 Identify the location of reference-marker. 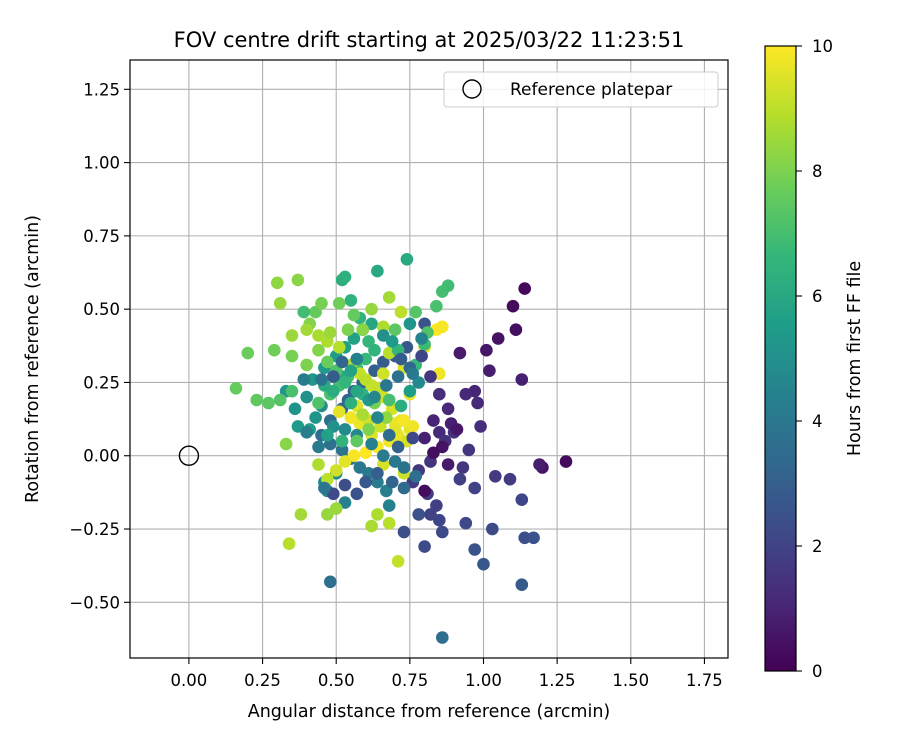
(189, 455).